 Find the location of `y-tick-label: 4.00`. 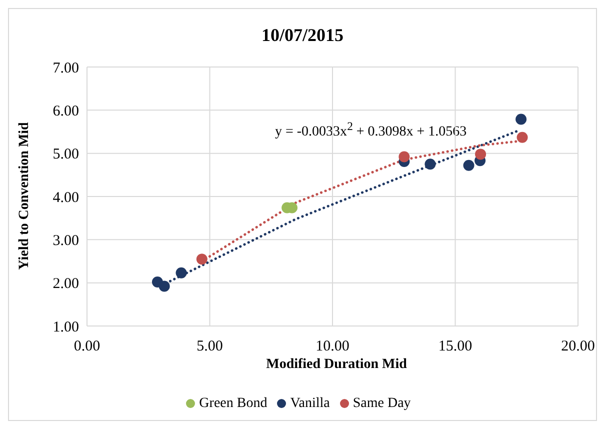

y-tick-label: 4.00 is located at coordinates (65, 198).